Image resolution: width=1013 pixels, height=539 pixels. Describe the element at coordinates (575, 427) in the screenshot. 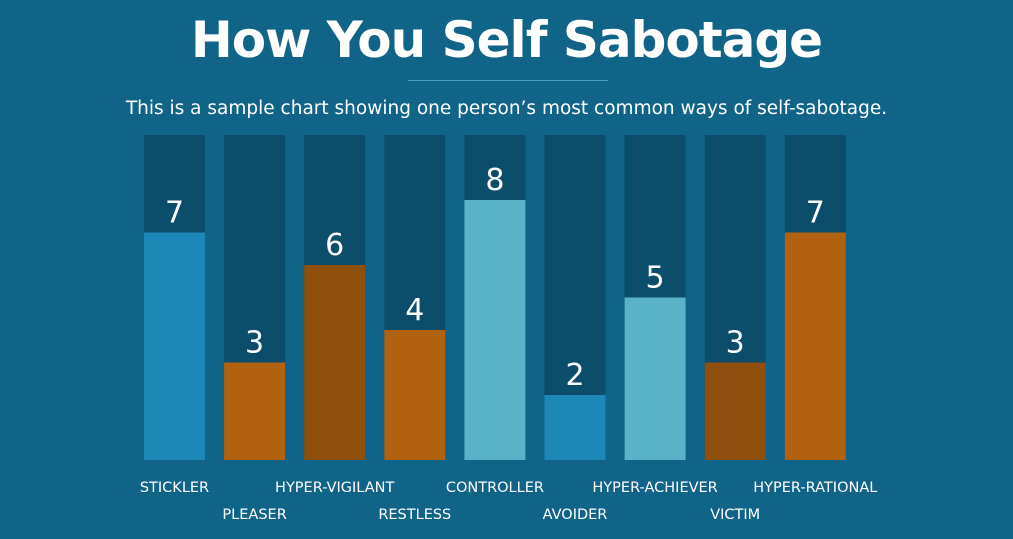

I see `bar-avoider` at that location.